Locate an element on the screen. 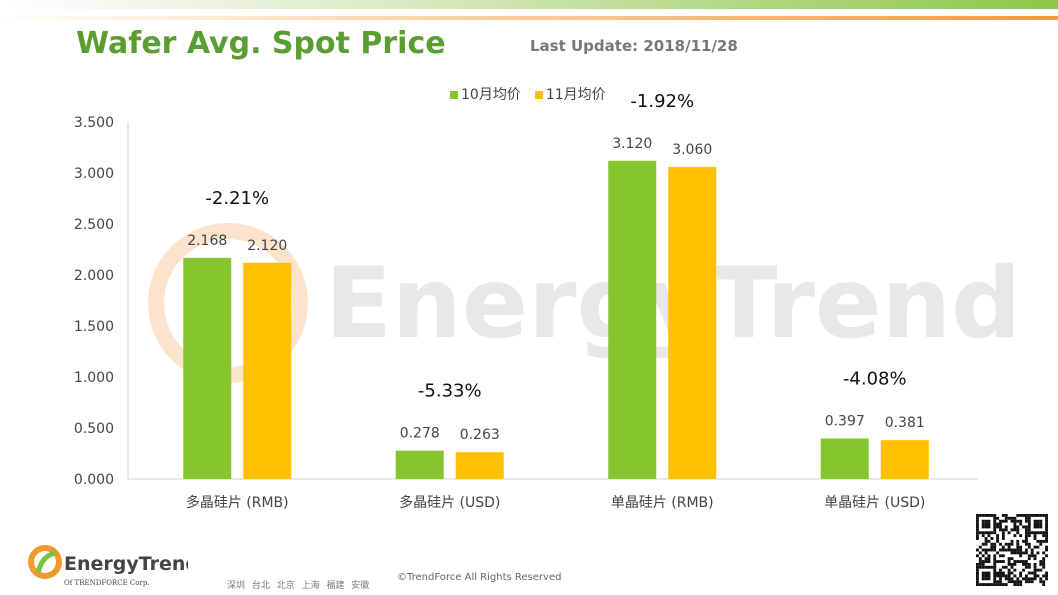 The image size is (1058, 595). change-annotation: -2.21% is located at coordinates (237, 198).